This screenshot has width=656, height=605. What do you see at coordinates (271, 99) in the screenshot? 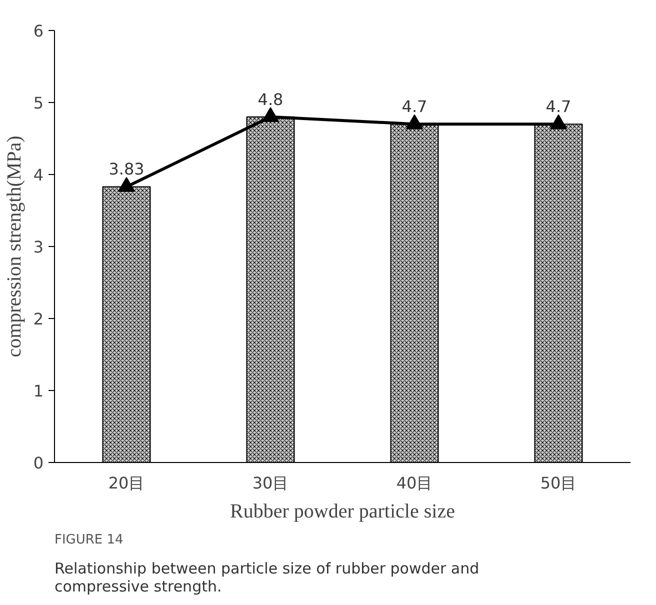
I see `data-label: 4.8` at bounding box center [271, 99].